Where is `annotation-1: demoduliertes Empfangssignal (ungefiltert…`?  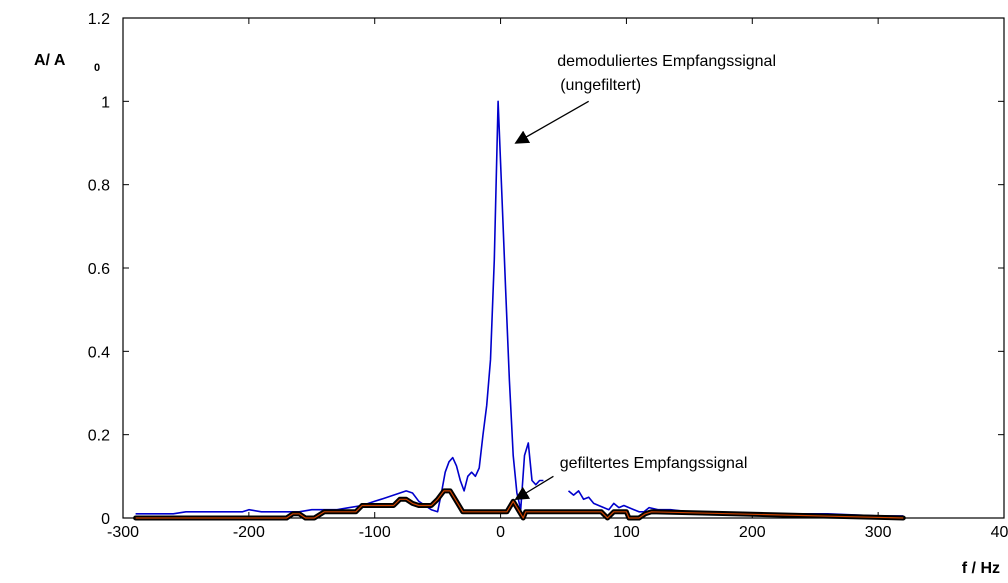 annotation-1: demoduliertes Empfangssignal (ungefiltert… is located at coordinates (645, 98).